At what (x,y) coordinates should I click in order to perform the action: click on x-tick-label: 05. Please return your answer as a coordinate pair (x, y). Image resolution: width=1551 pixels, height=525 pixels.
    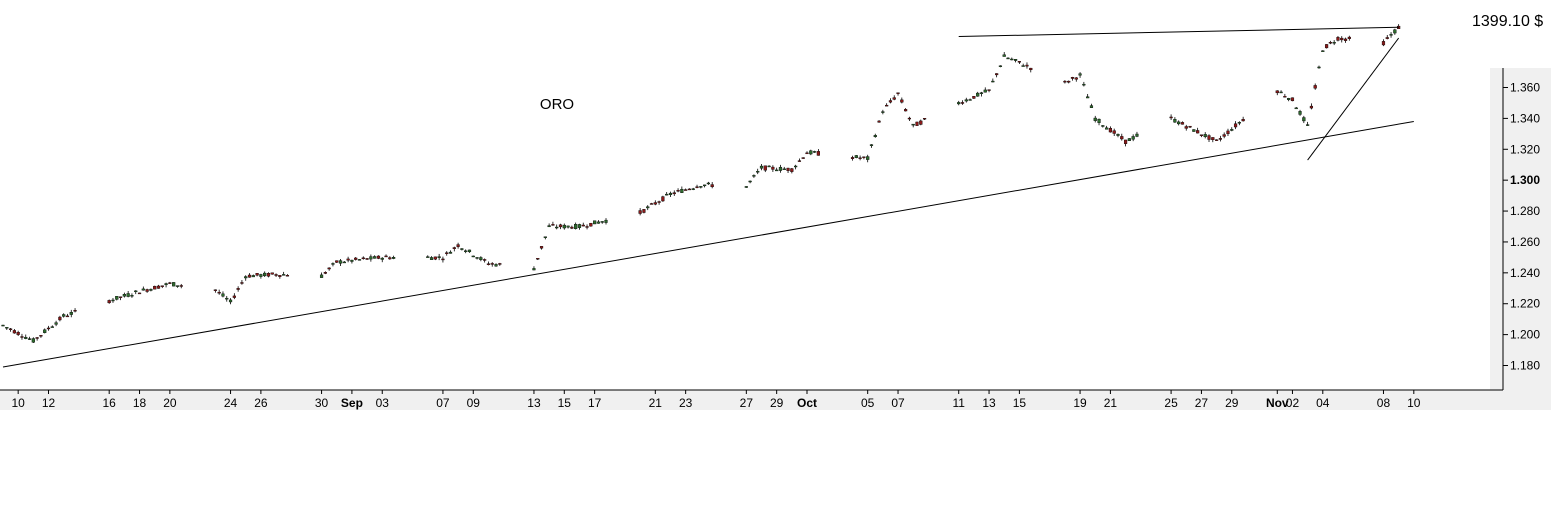
    Looking at the image, I should click on (868, 403).